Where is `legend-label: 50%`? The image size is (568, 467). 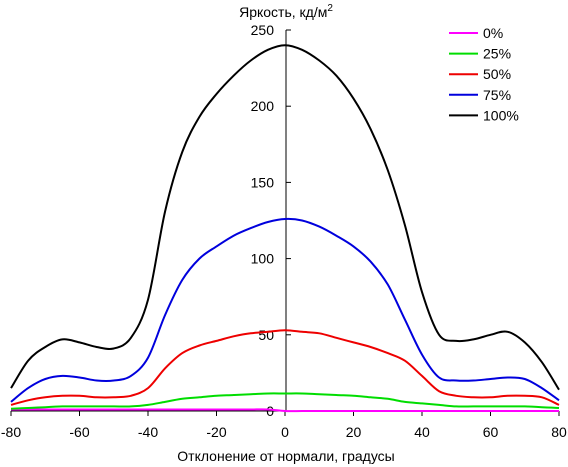
legend-label: 50% is located at coordinates (497, 74).